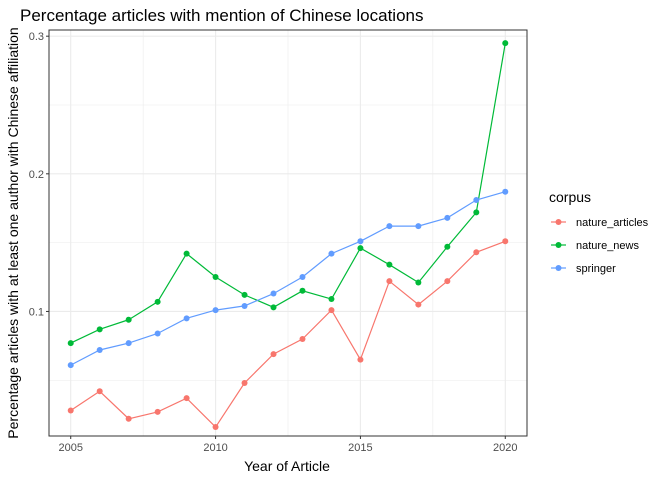 This screenshot has height=480, width=672. Describe the element at coordinates (360, 448) in the screenshot. I see `x-tick-label: 2015` at that location.